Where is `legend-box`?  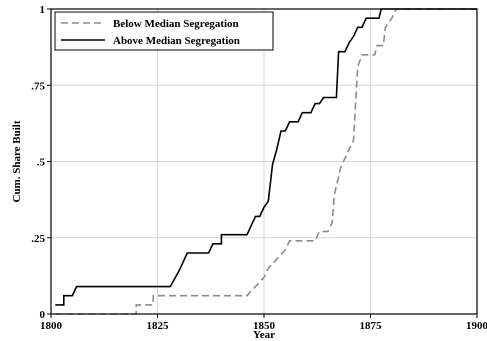
legend-box is located at coordinates (164, 31).